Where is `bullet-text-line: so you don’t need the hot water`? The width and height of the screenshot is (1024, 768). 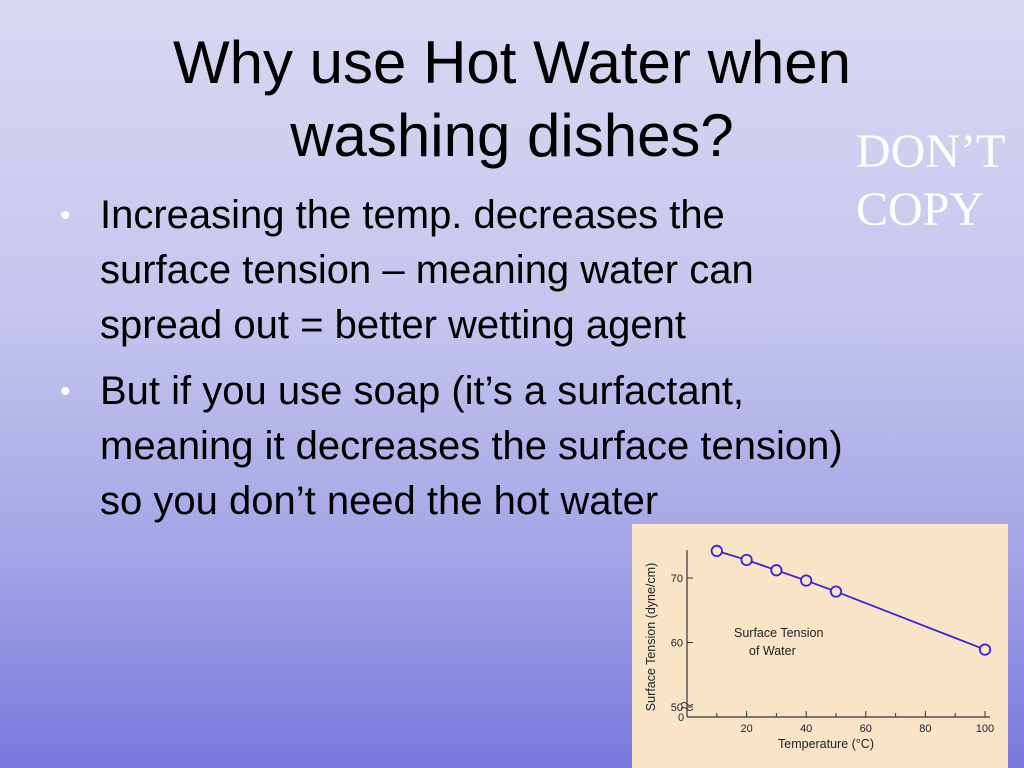 bullet-text-line: so you don’t need the hot water is located at coordinates (379, 501).